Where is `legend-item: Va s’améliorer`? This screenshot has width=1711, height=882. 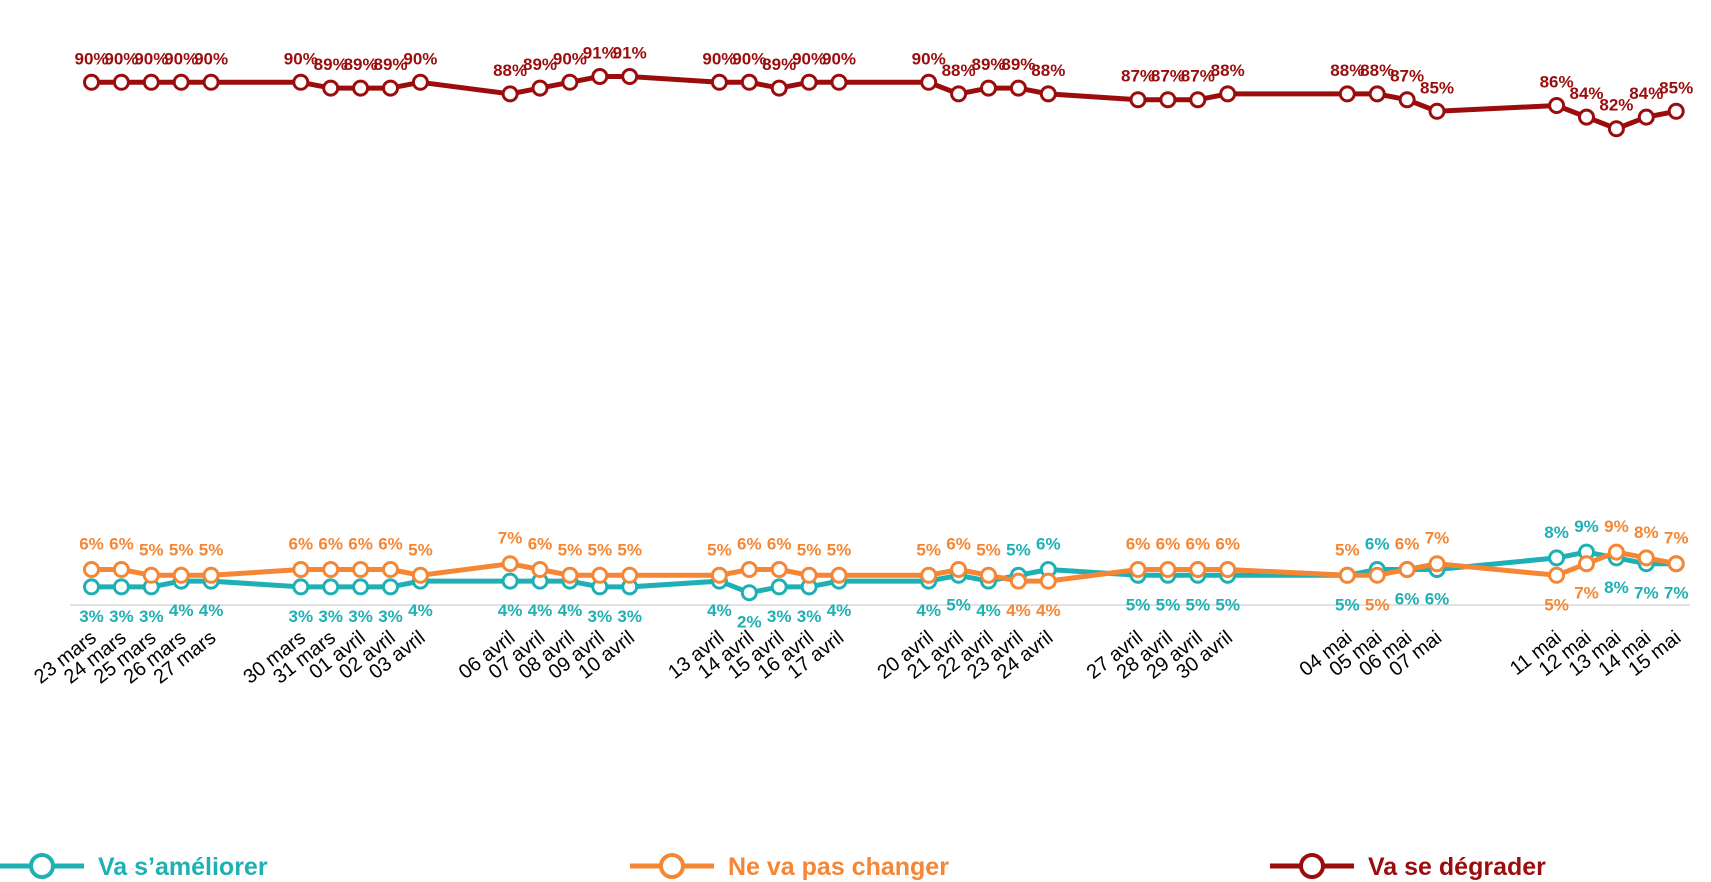
legend-item: Va s’améliorer is located at coordinates (134, 867).